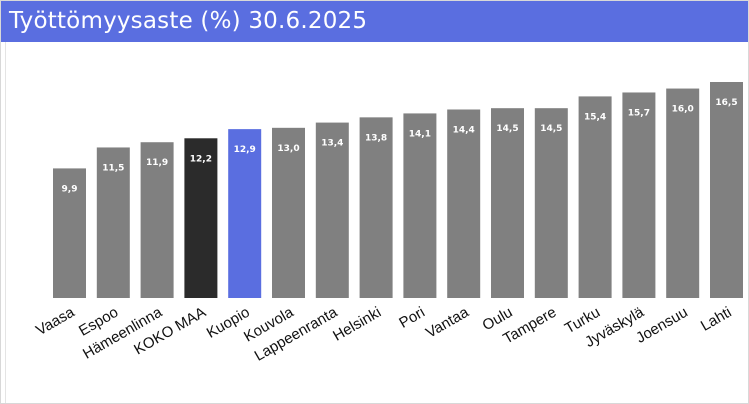  What do you see at coordinates (374, 21) in the screenshot?
I see `title-bar: Työttömyysaste (%) 30.6.2025` at bounding box center [374, 21].